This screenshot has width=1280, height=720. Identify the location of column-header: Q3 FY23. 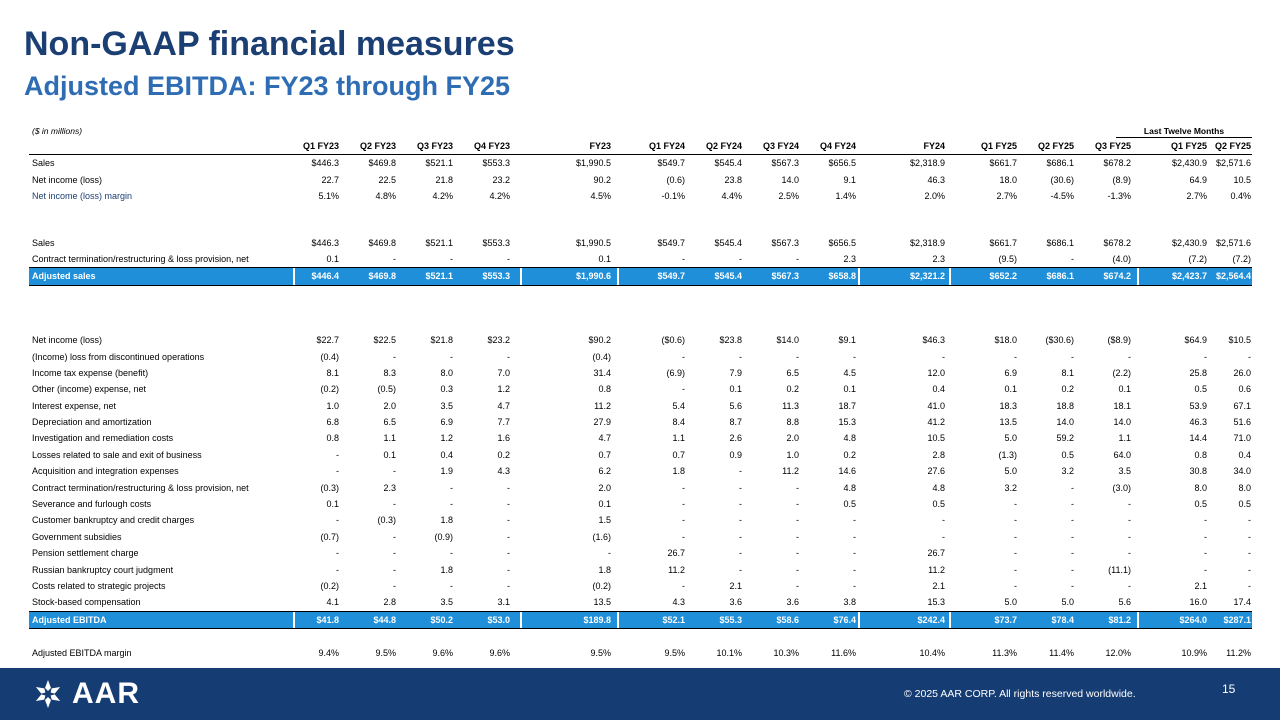
(434, 146).